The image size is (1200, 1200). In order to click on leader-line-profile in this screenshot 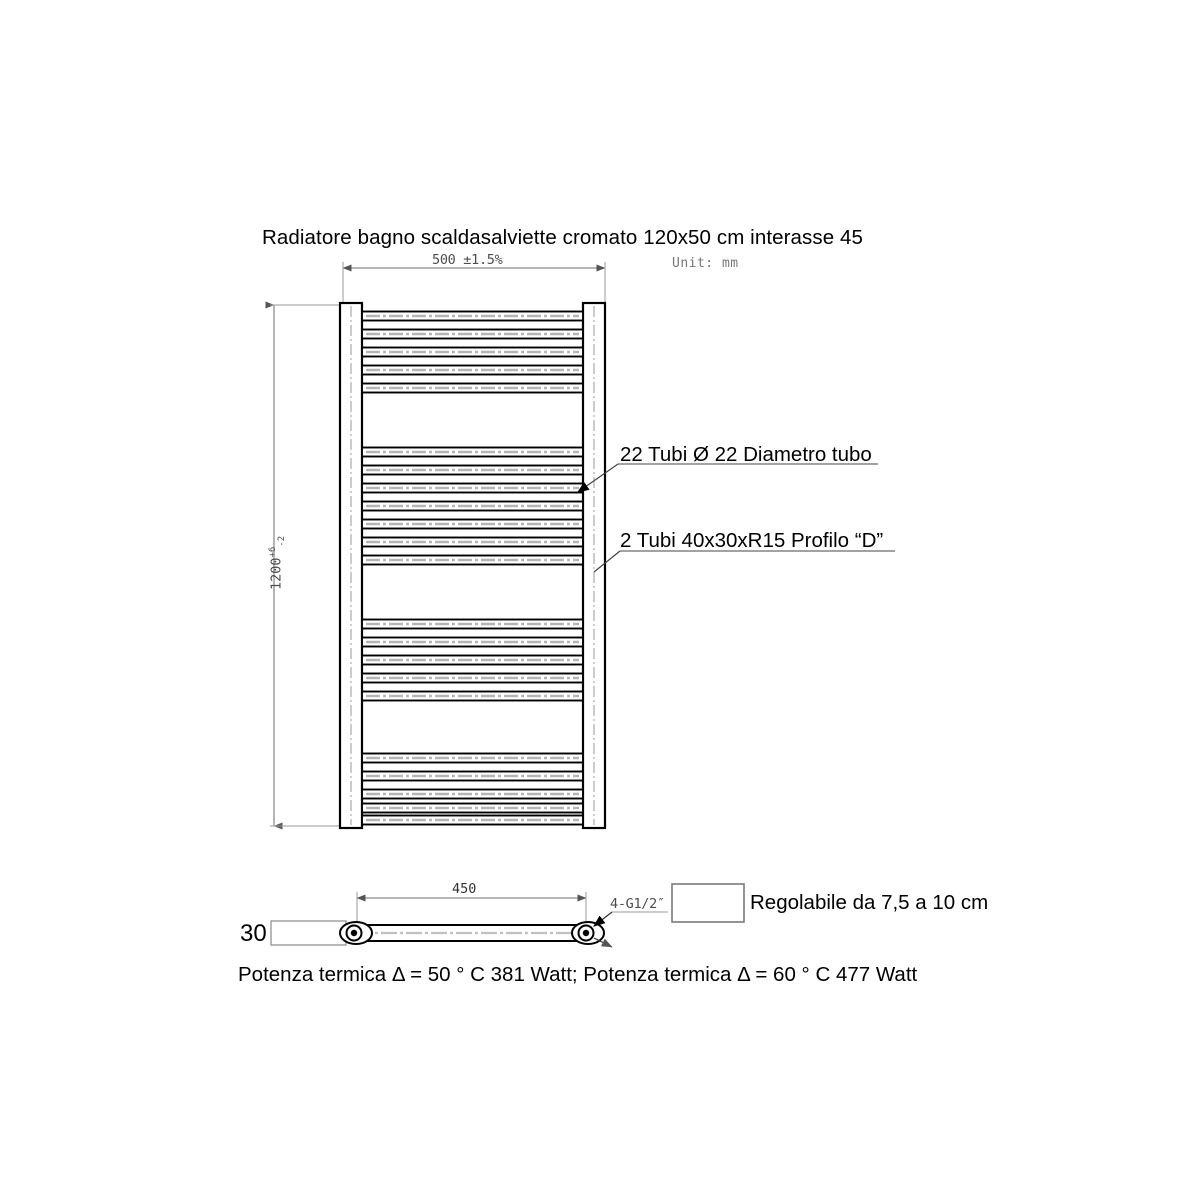, I will do `click(607, 561)`.